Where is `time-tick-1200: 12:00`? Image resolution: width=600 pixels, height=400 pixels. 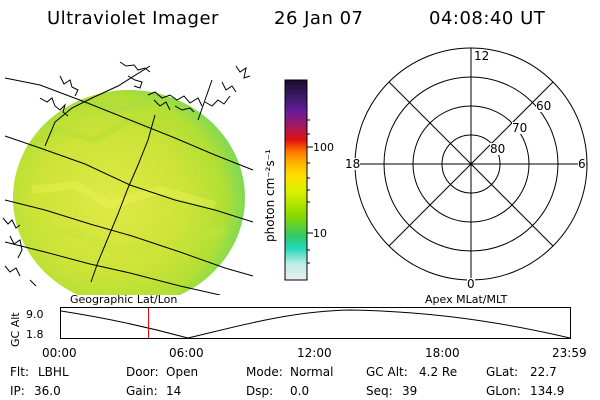 time-tick-1200: 12:00 is located at coordinates (314, 353).